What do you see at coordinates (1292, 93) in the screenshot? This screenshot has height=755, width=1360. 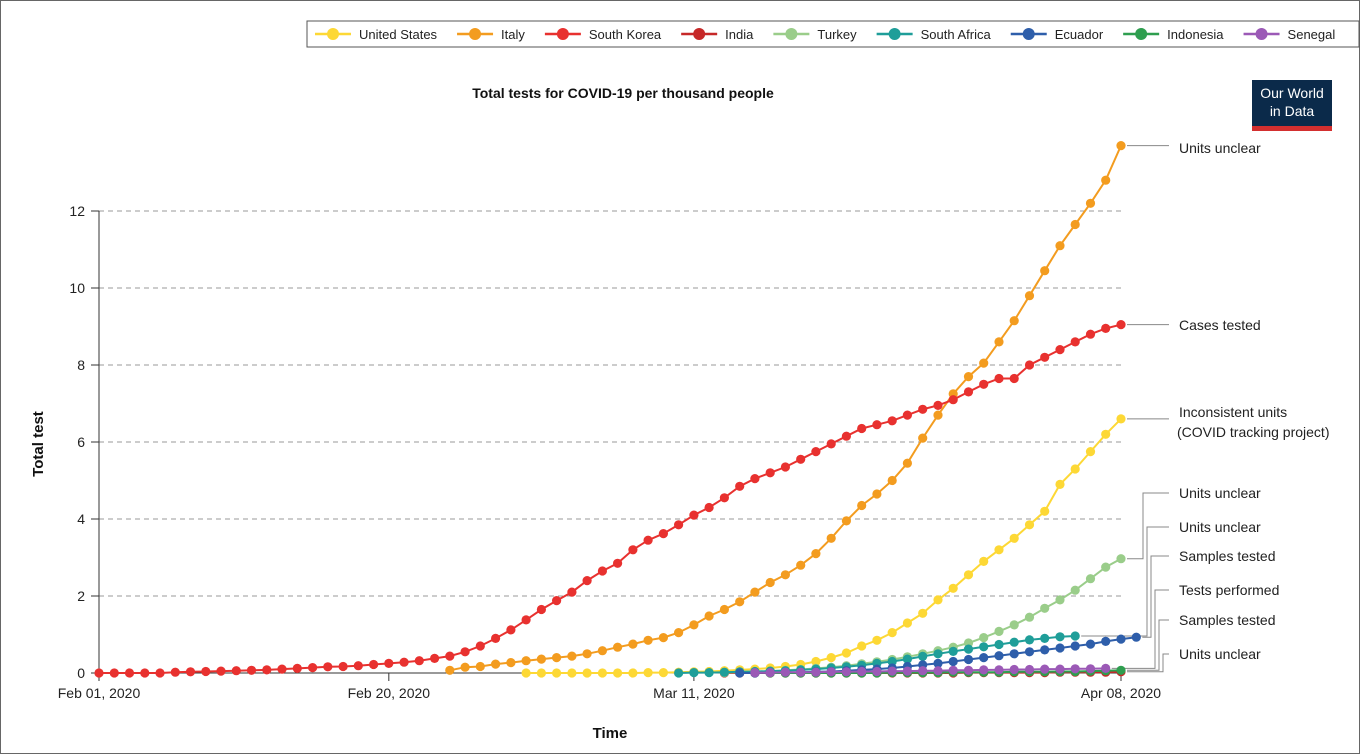 I see `owid-logo-line1: Our World` at bounding box center [1292, 93].